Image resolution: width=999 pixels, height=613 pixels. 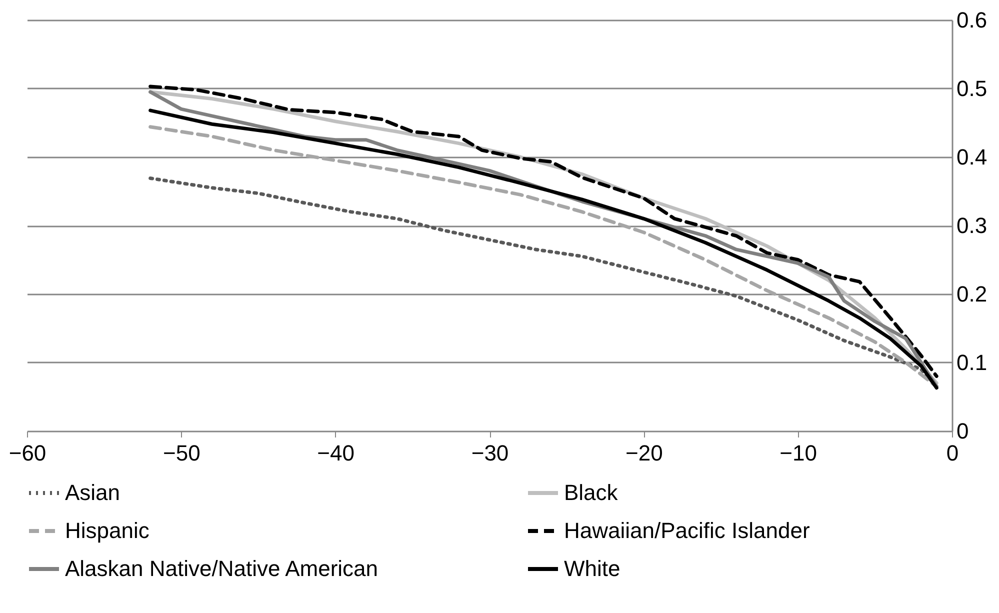 What do you see at coordinates (687, 530) in the screenshot?
I see `legend-label: Hawaiian/Pacific Islander` at bounding box center [687, 530].